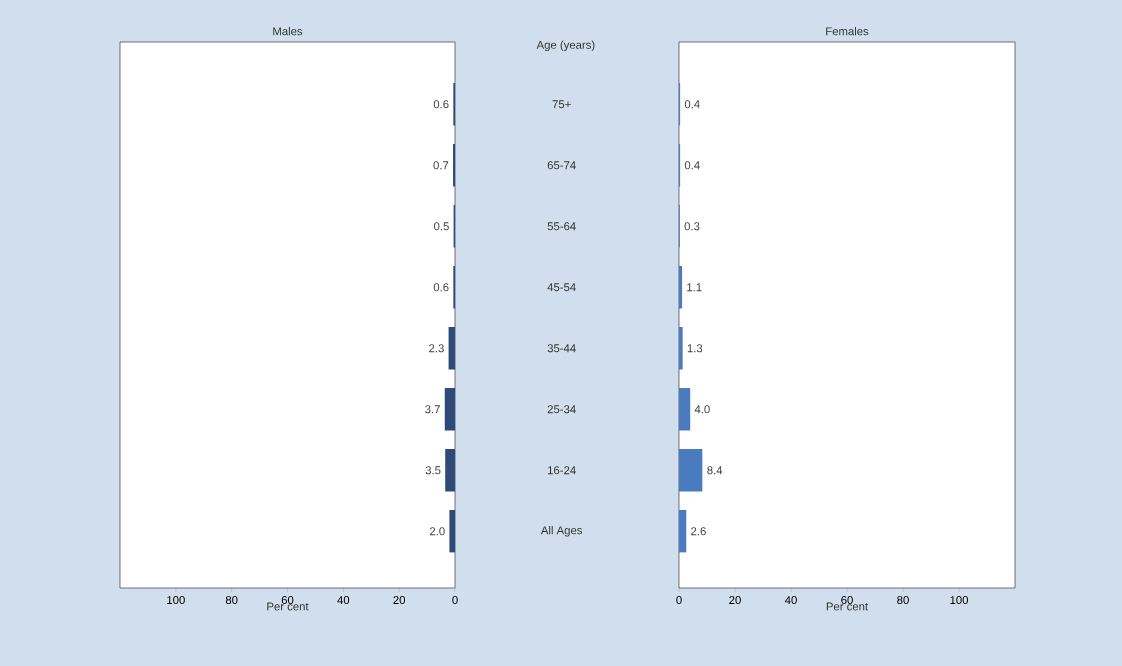 The width and height of the screenshot is (1122, 666). What do you see at coordinates (694, 287) in the screenshot?
I see `data-label: 1.1` at bounding box center [694, 287].